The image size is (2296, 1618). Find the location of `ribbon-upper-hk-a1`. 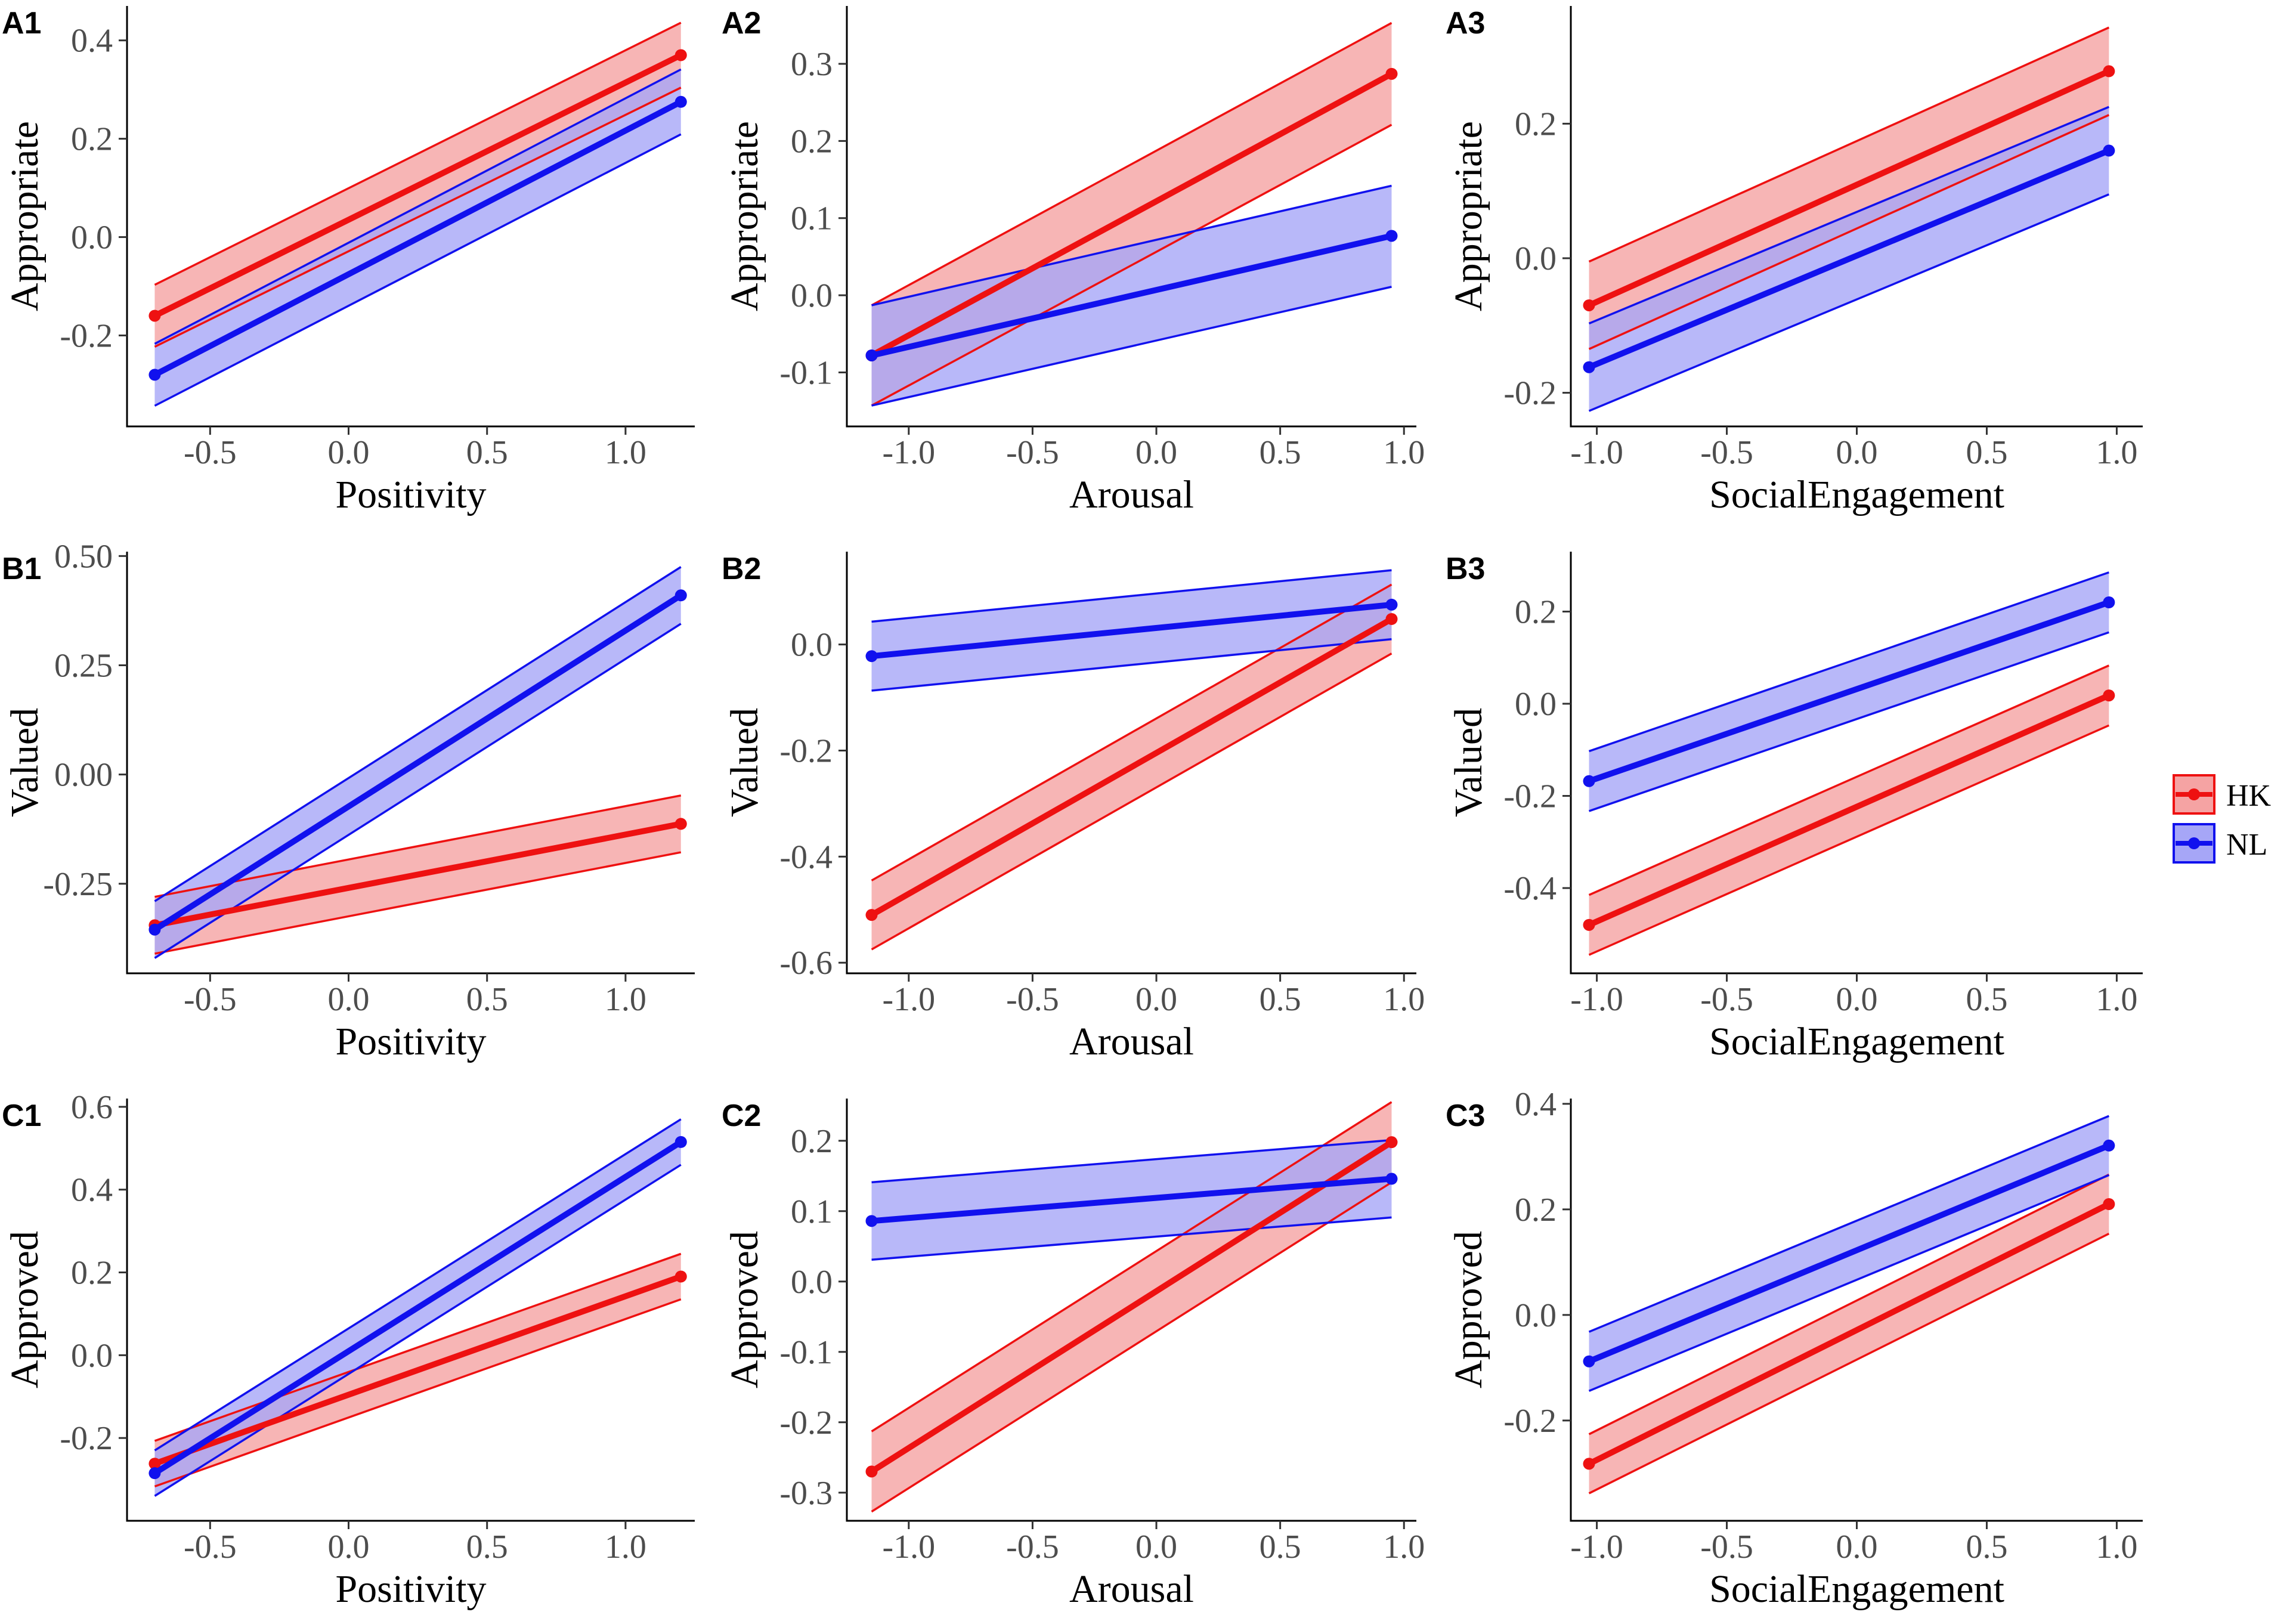

ribbon-upper-hk-a1 is located at coordinates (418, 154).